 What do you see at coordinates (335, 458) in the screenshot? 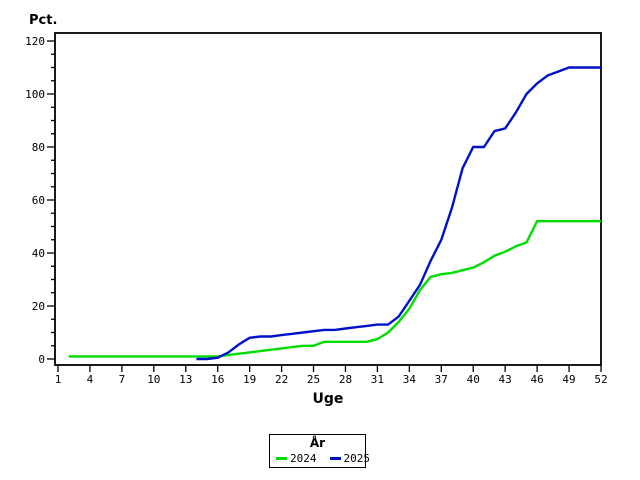
I see `legend-swatch-2025-icon` at bounding box center [335, 458].